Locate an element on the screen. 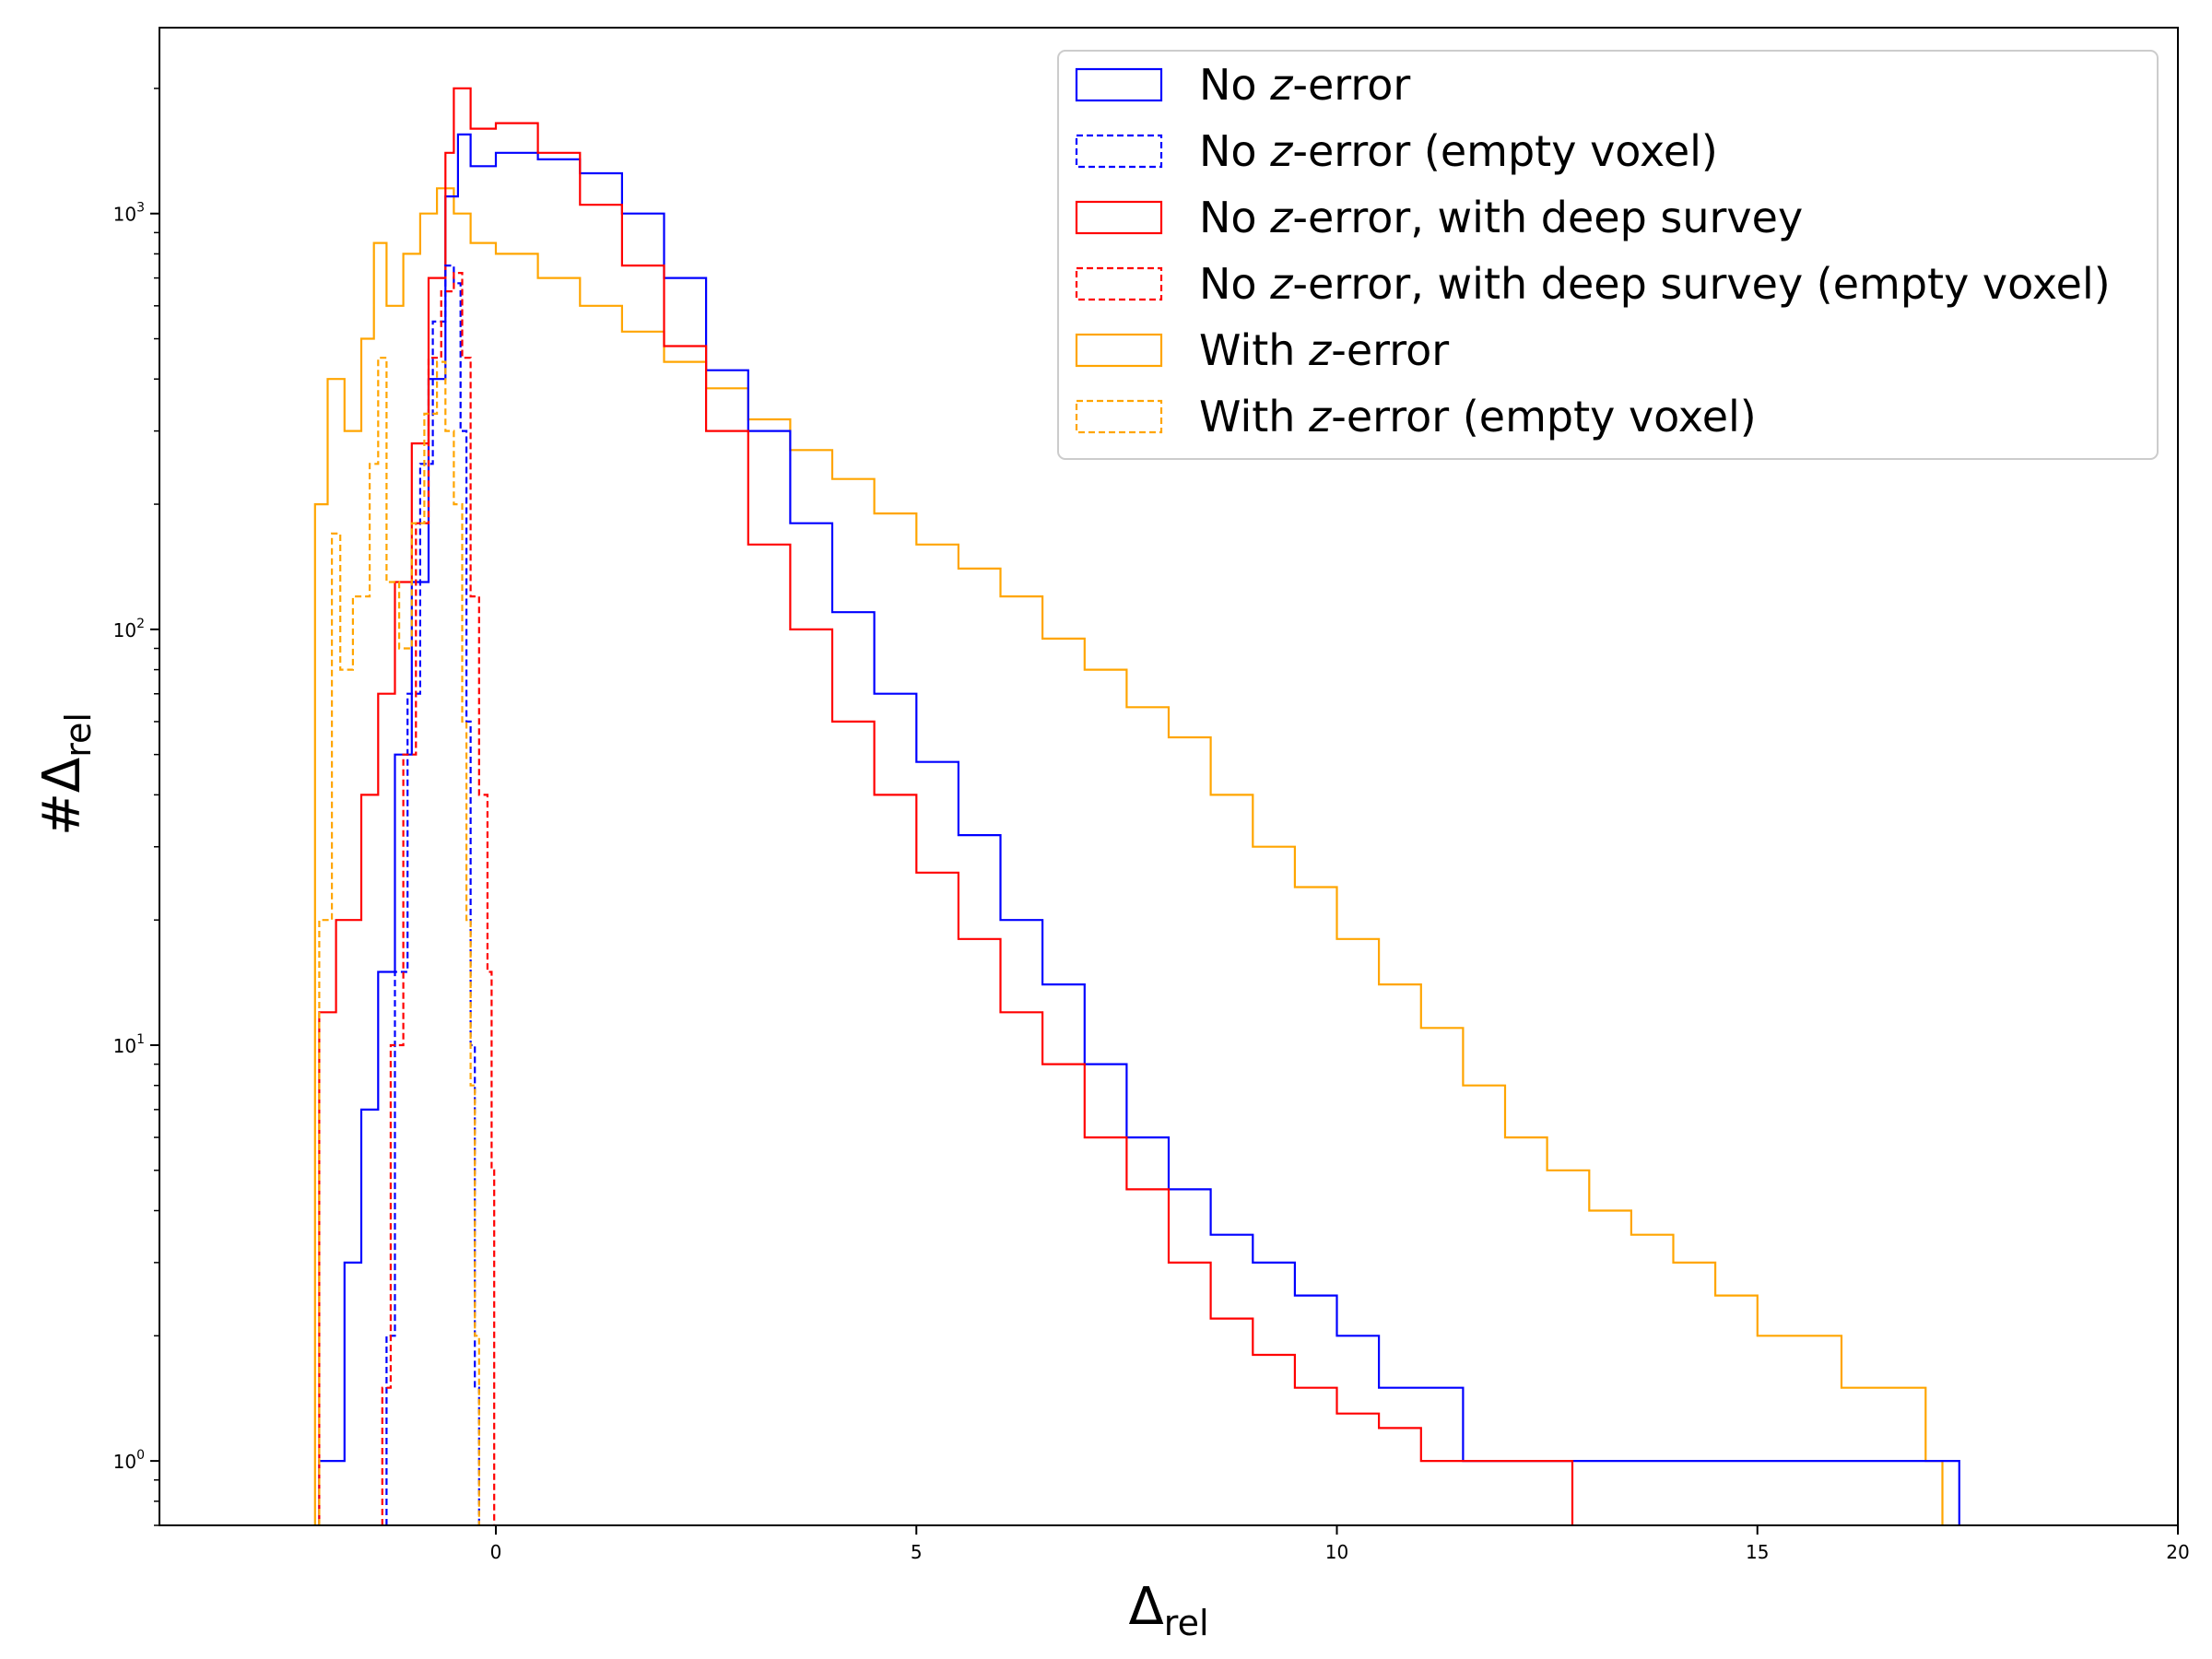 The image size is (2212, 1659). series-line-with-z-error-empty-voxel is located at coordinates (399, 941).